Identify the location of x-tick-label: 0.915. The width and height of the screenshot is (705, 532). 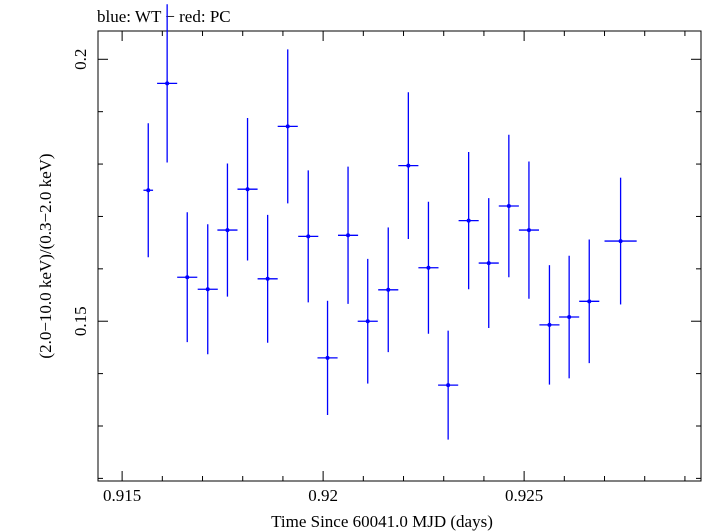
(122, 495).